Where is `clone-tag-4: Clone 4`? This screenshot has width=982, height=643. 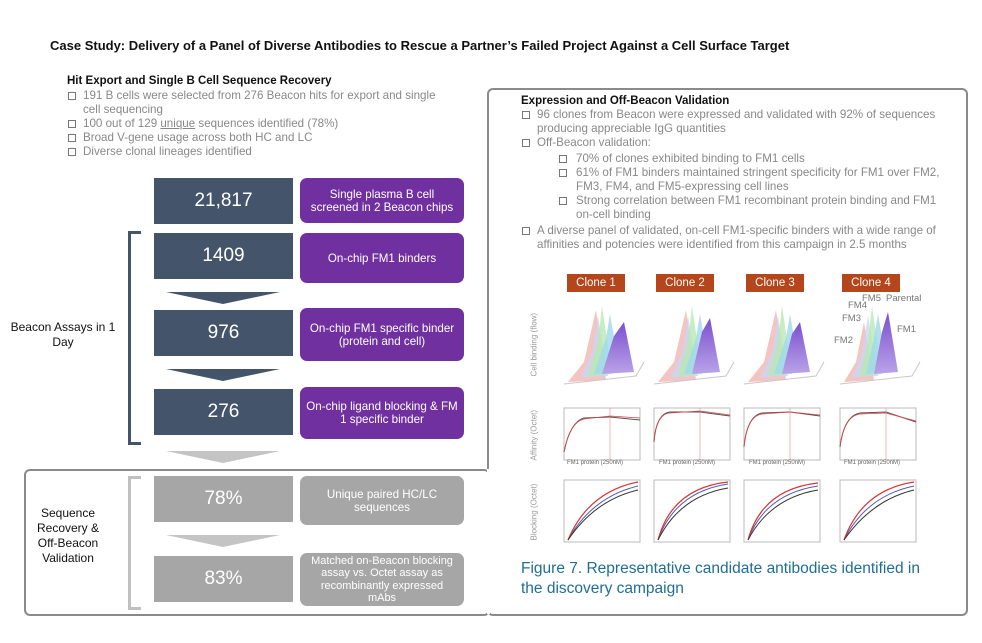 clone-tag-4: Clone 4 is located at coordinates (871, 283).